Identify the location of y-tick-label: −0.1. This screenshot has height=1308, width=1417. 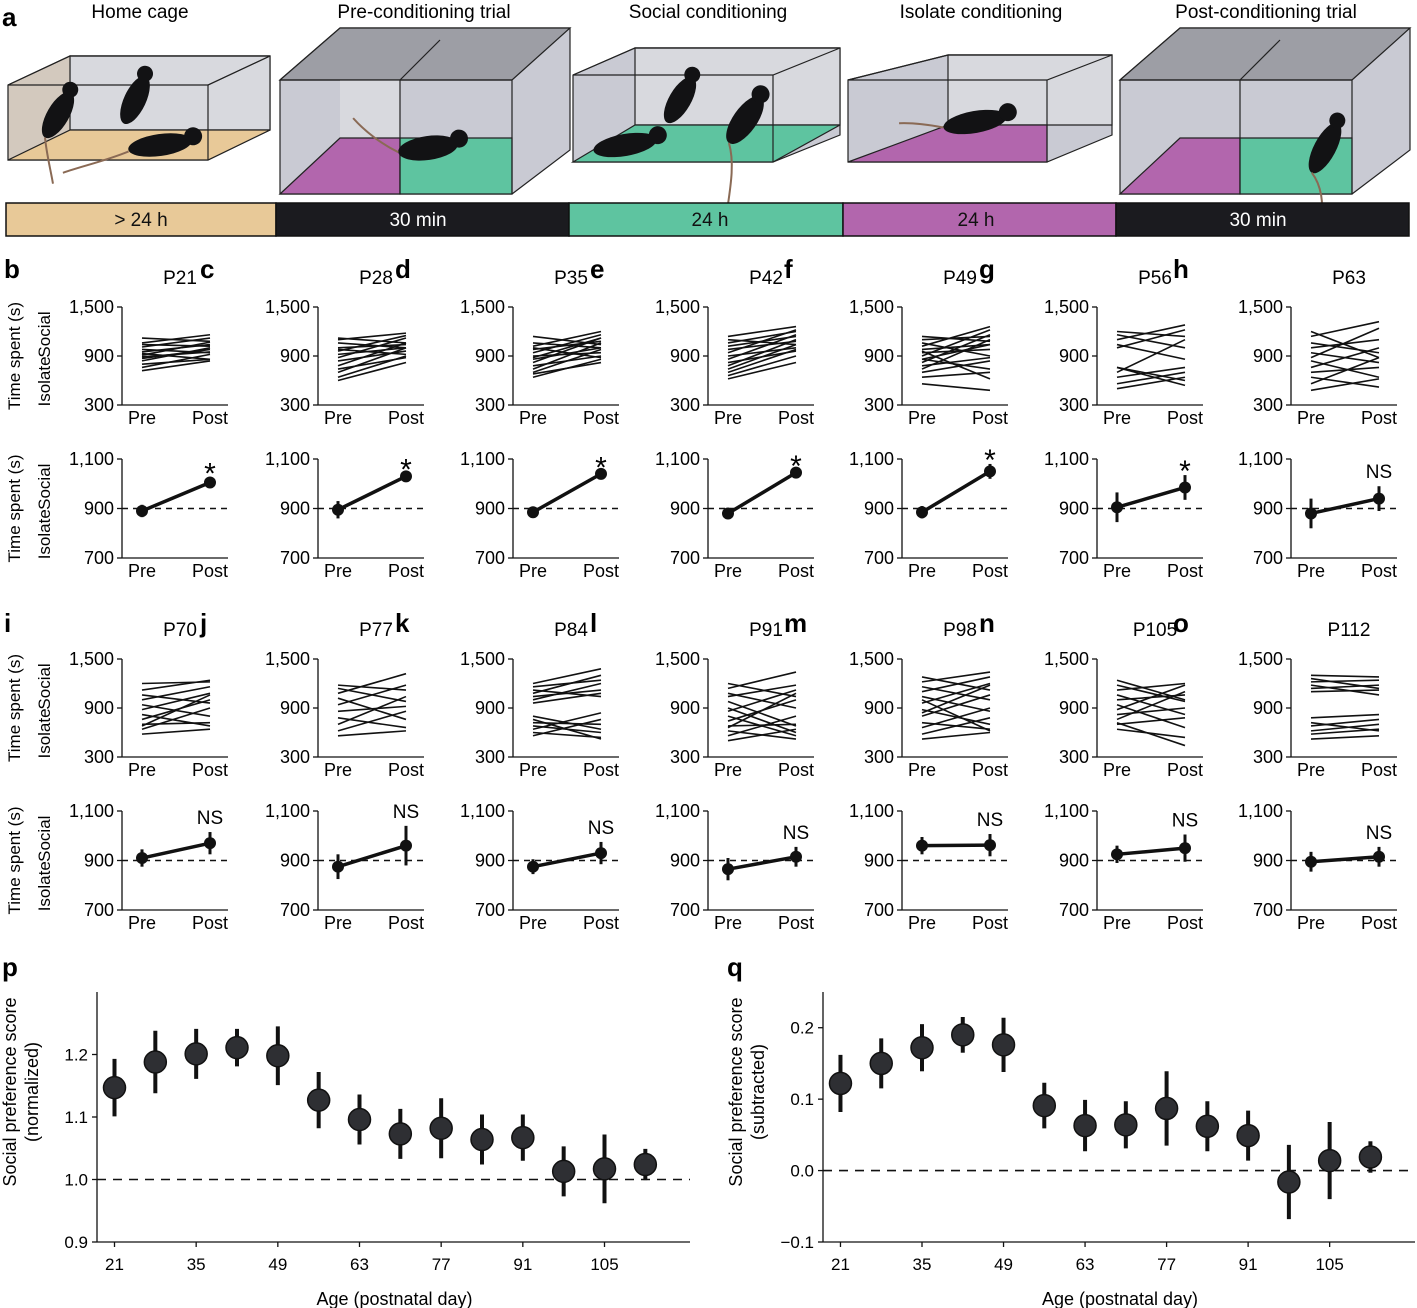
(797, 1242).